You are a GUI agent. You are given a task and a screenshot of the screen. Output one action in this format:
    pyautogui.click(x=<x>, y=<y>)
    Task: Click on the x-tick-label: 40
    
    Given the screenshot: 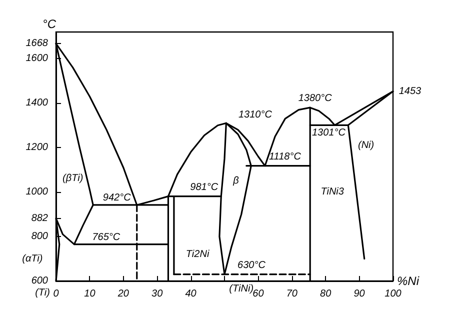 What is the action you would take?
    pyautogui.click(x=191, y=294)
    